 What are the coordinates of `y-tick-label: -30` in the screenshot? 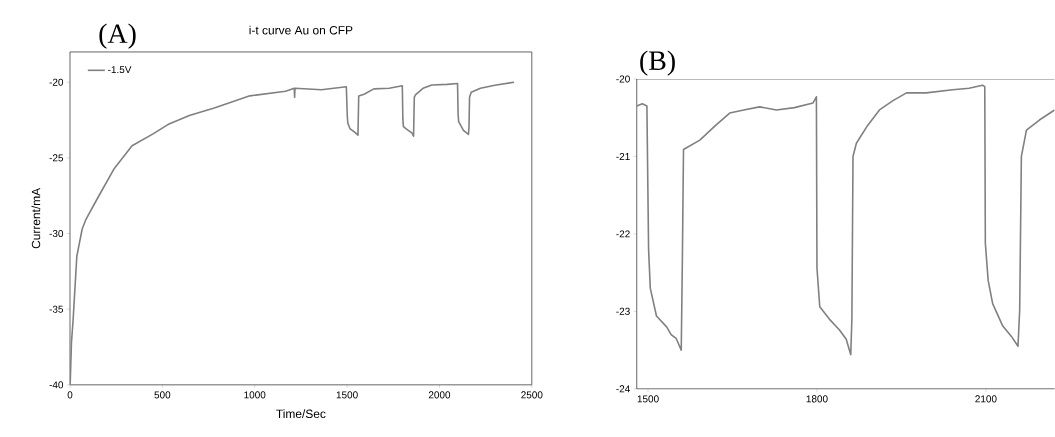 It's located at (56, 234).